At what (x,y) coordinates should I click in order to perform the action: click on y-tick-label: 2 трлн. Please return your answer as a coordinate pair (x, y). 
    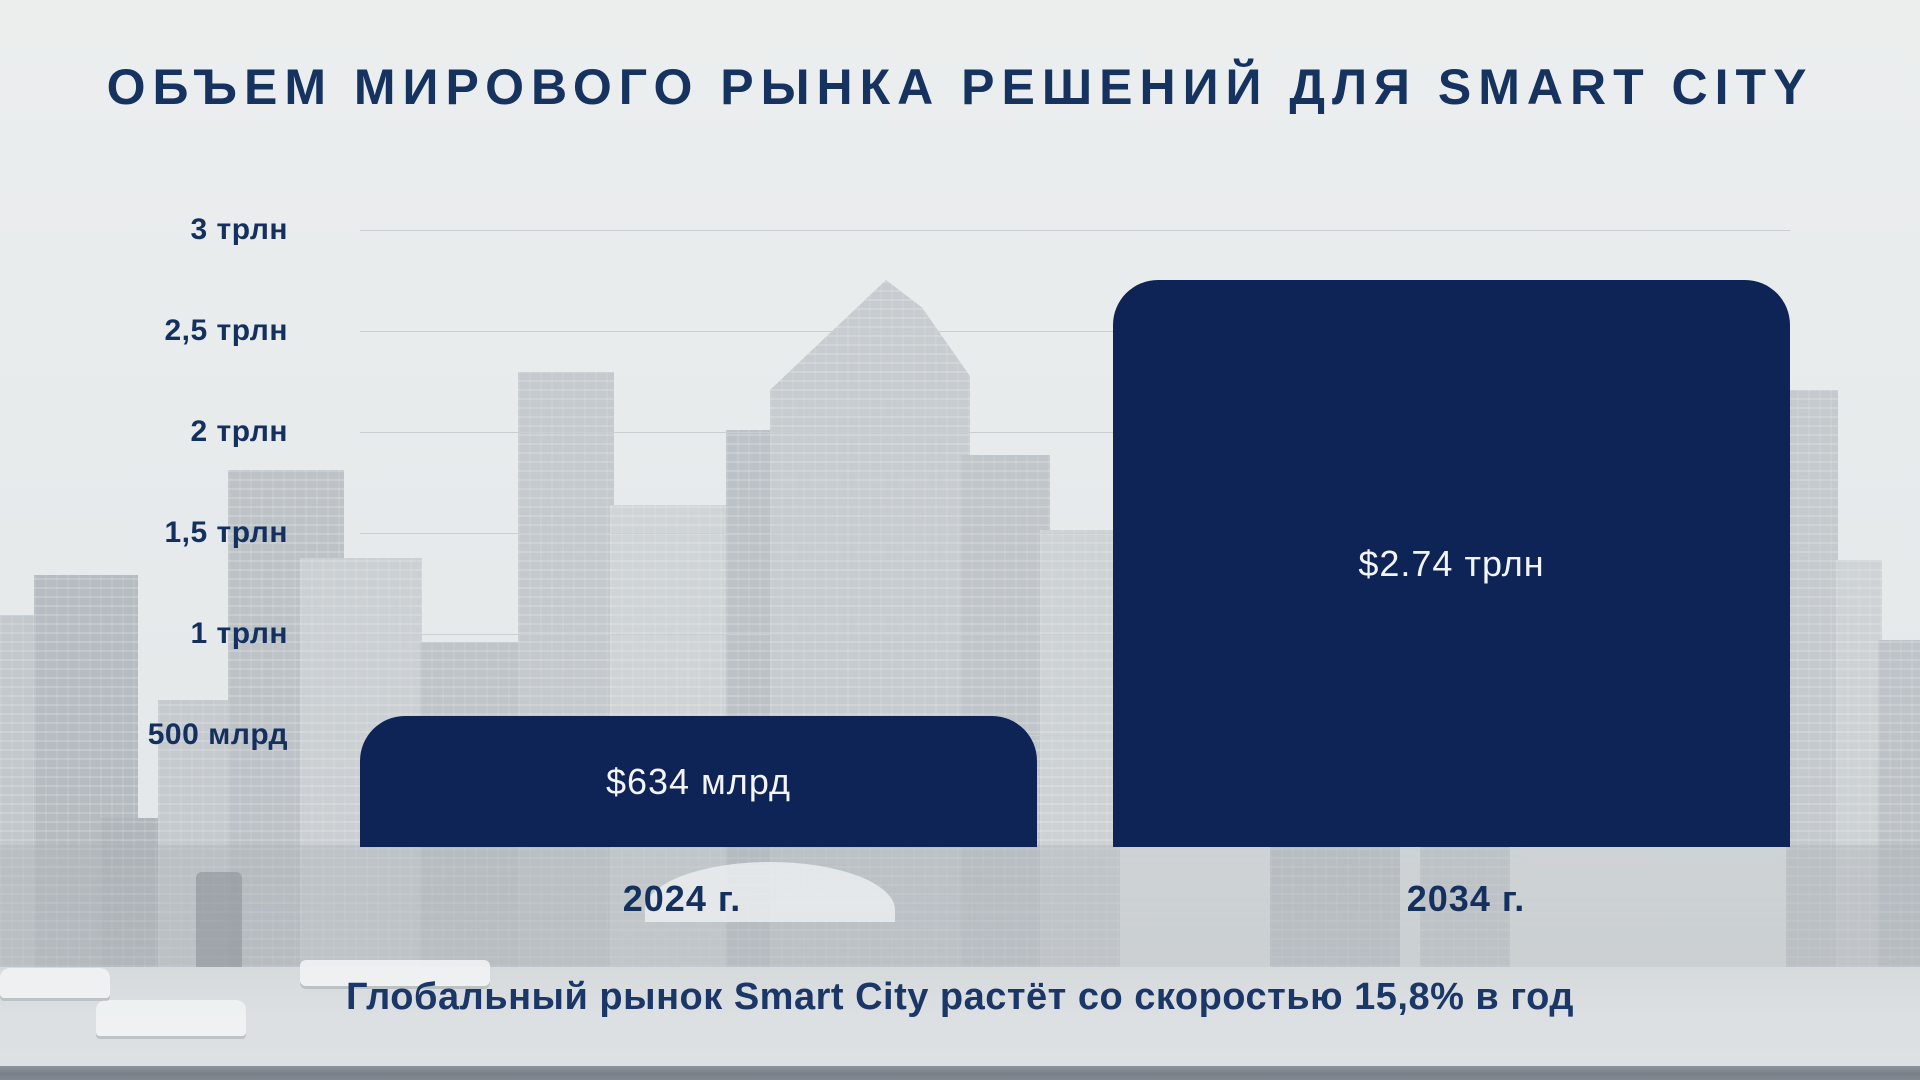
    Looking at the image, I should click on (239, 431).